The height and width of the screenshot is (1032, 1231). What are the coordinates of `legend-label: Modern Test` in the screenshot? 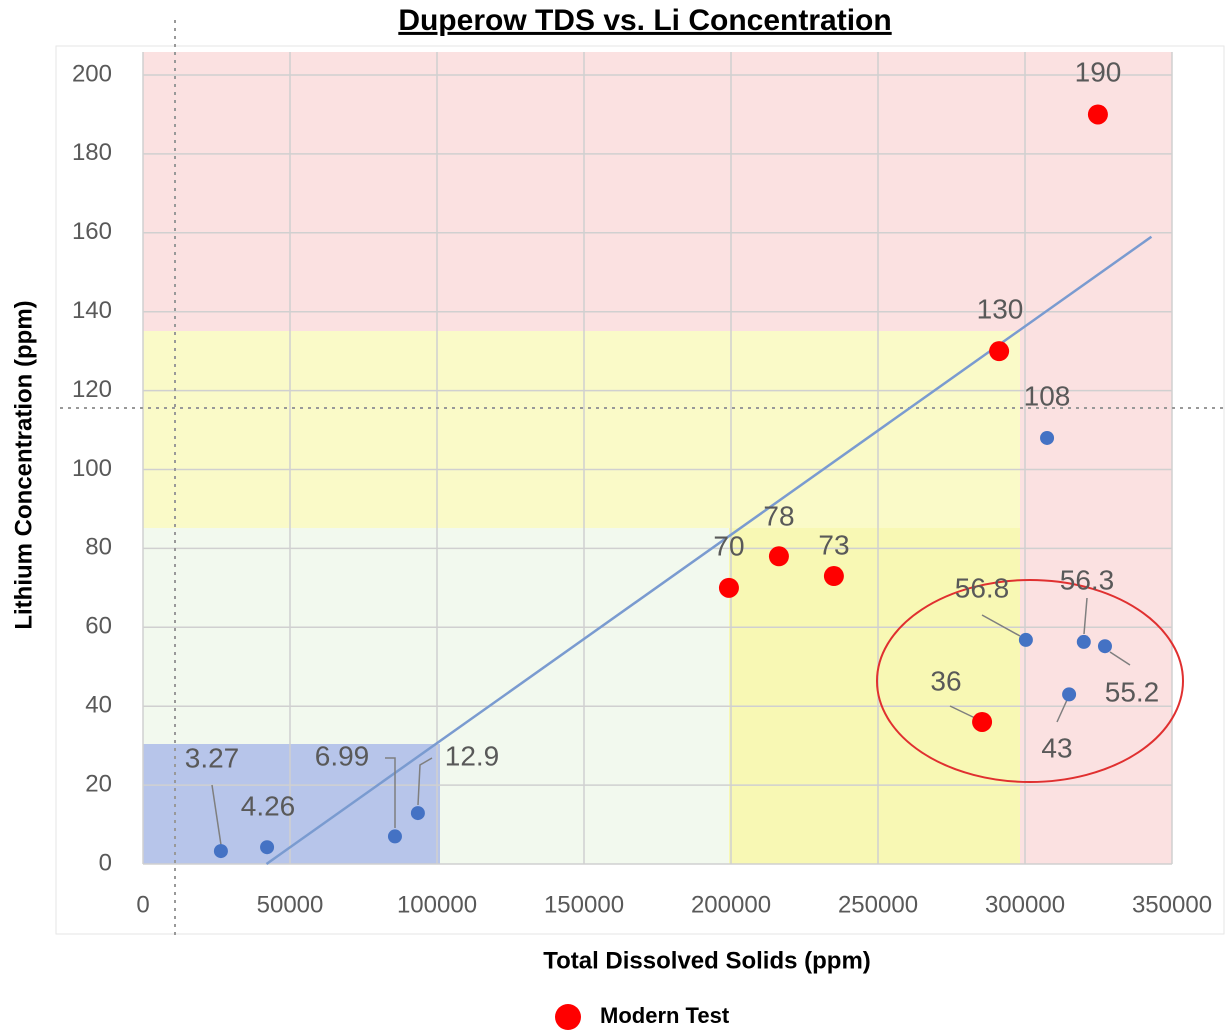 It's located at (665, 1015).